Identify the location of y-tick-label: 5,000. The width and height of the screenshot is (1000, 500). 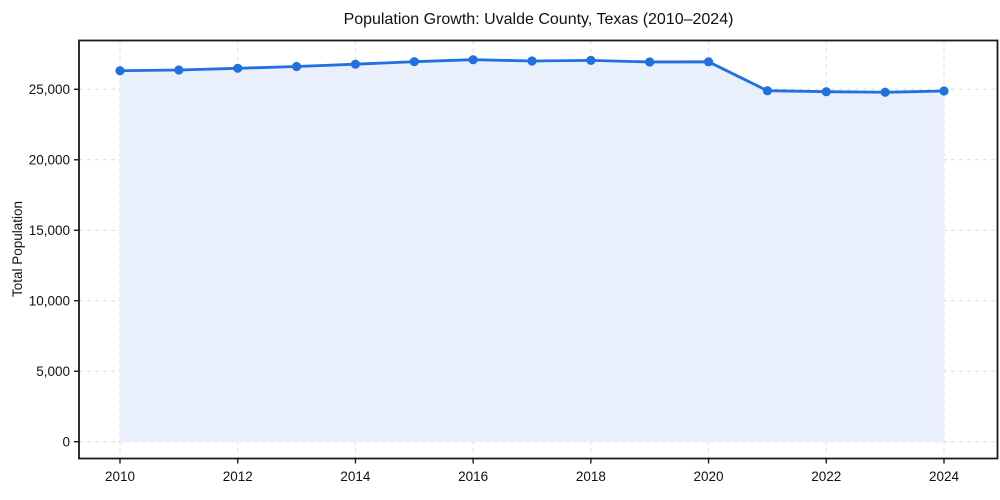
(53, 371).